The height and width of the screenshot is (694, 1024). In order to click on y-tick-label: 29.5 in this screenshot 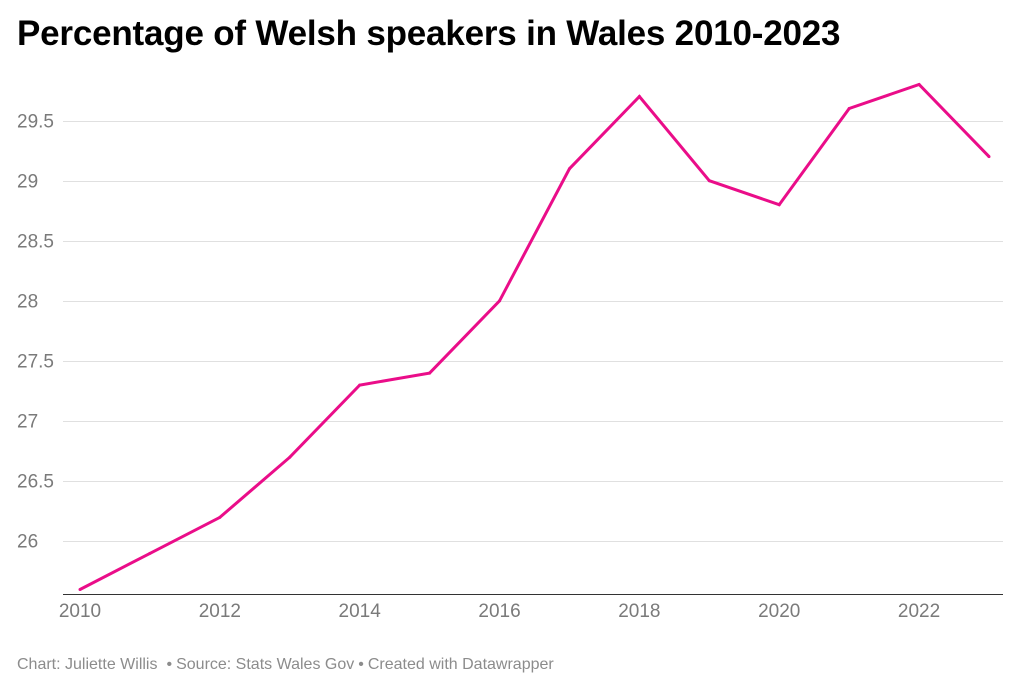, I will do `click(35, 122)`.